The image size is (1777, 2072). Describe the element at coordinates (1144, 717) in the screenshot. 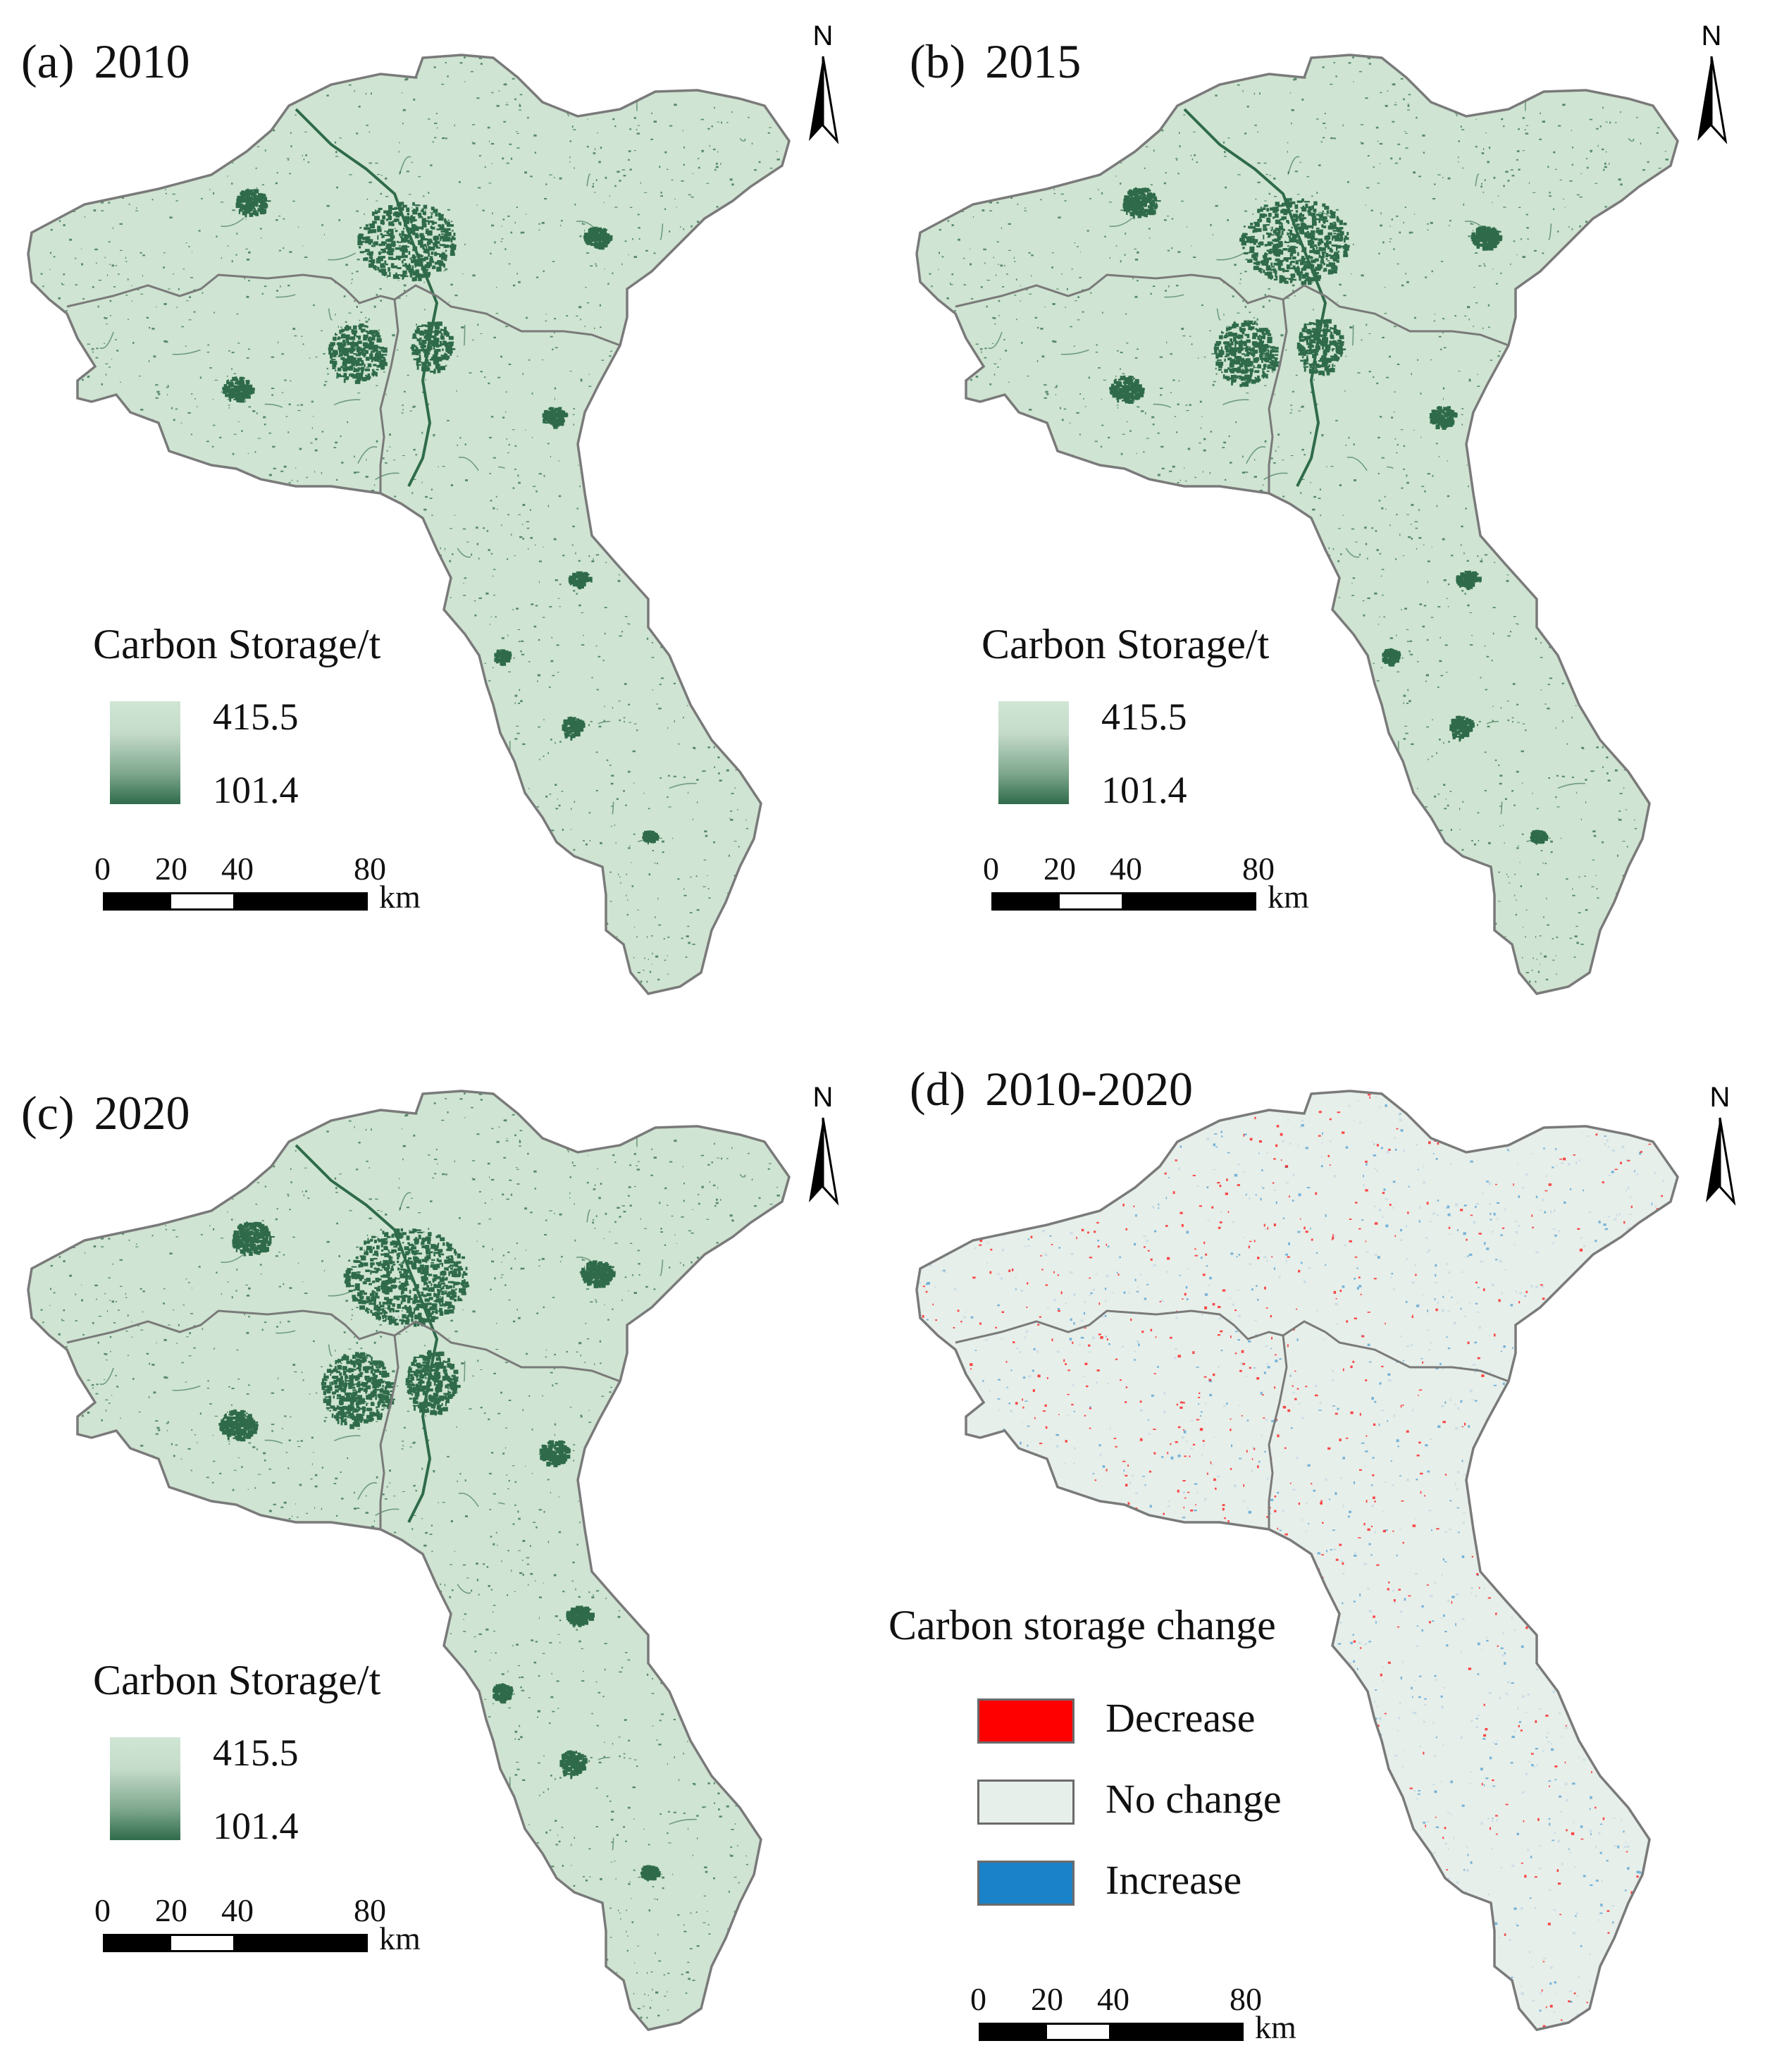

I see `legend-max-b: 415.5` at that location.